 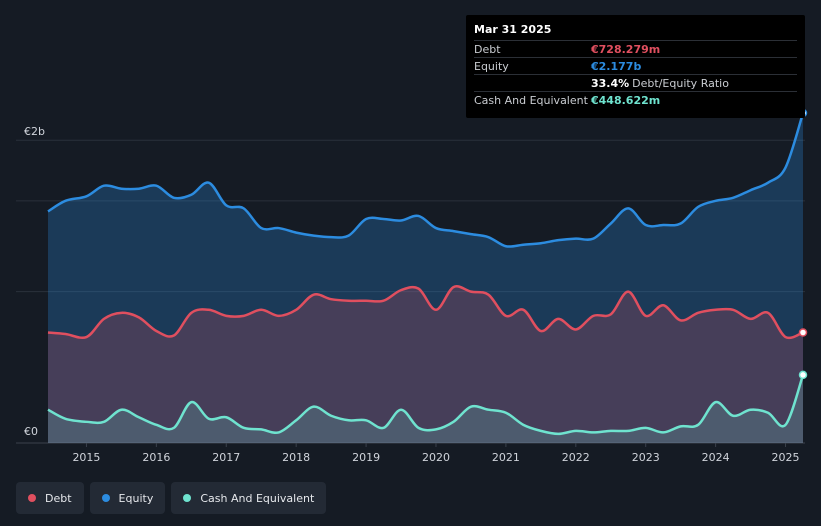 I want to click on tooltip-ratio-value: 33.4% Debt/Equity Ratio, so click(x=660, y=83).